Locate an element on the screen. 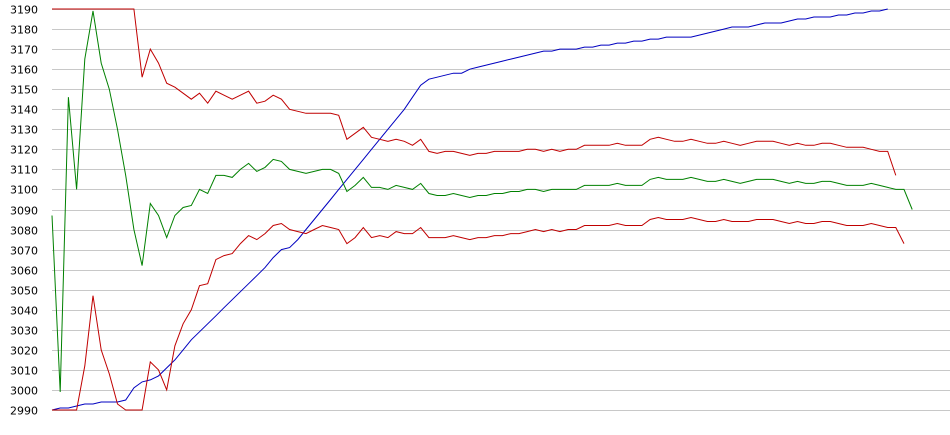 The image size is (950, 435). y-tick-label: 3160 is located at coordinates (24, 70).